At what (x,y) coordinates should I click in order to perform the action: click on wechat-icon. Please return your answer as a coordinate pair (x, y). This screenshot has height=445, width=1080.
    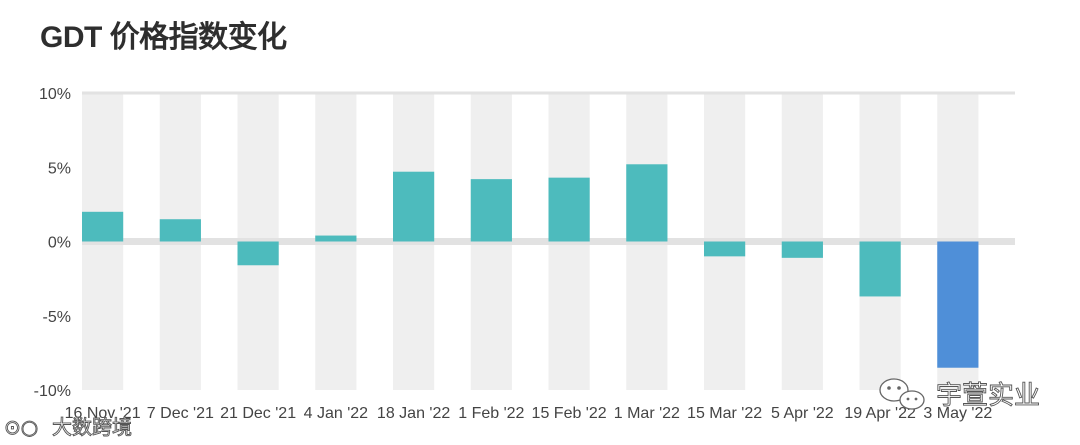
    Looking at the image, I should click on (902, 394).